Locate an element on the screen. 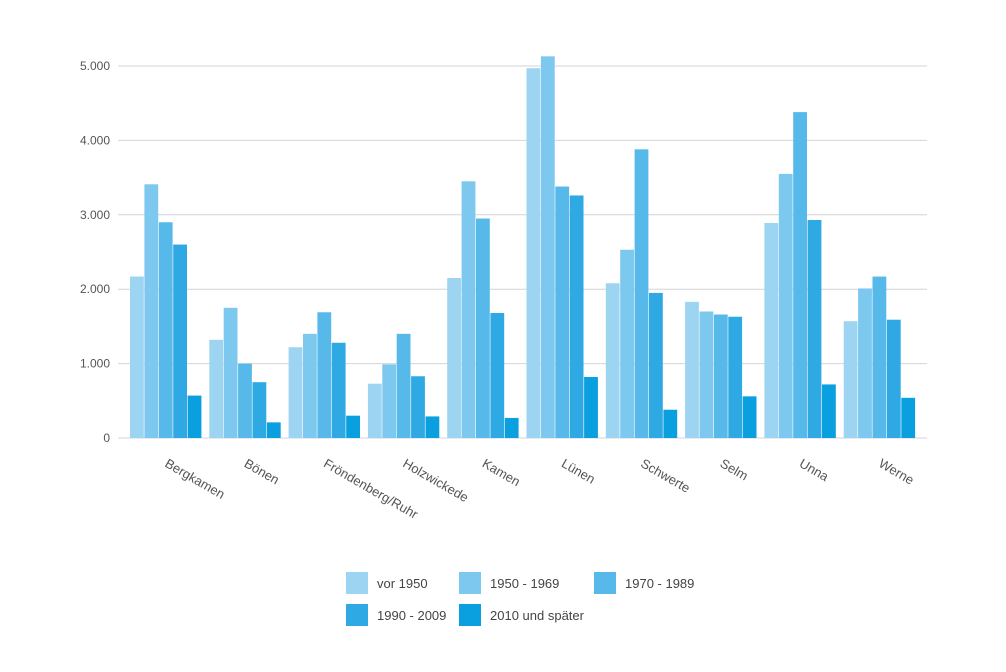 The width and height of the screenshot is (1006, 672). y-tick-label: 2.000 is located at coordinates (95, 289).